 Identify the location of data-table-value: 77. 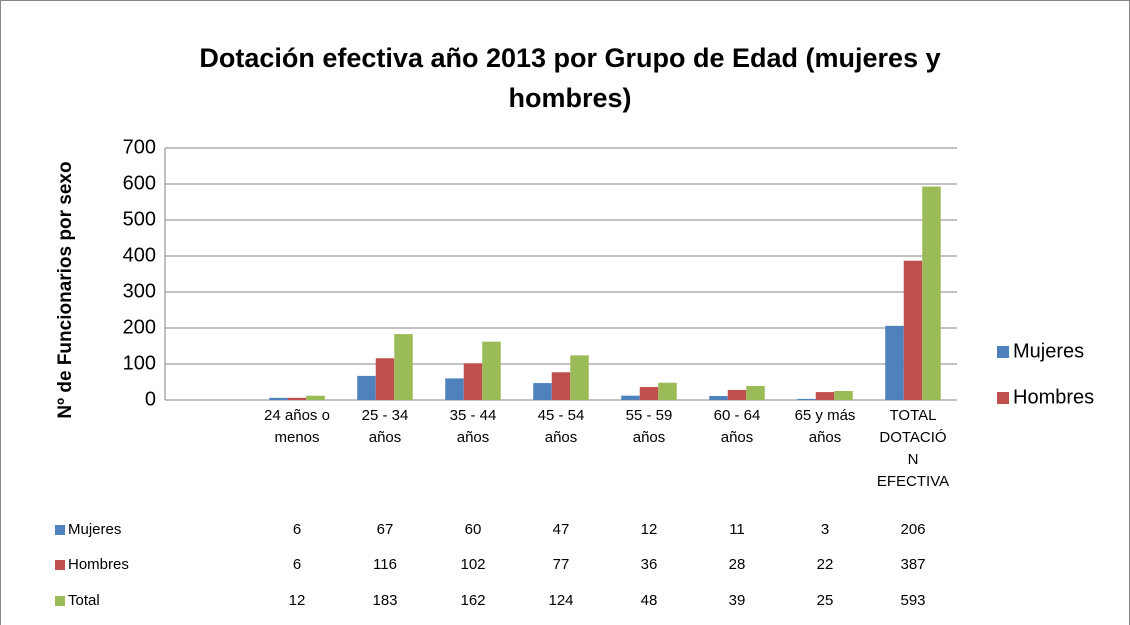
(561, 564).